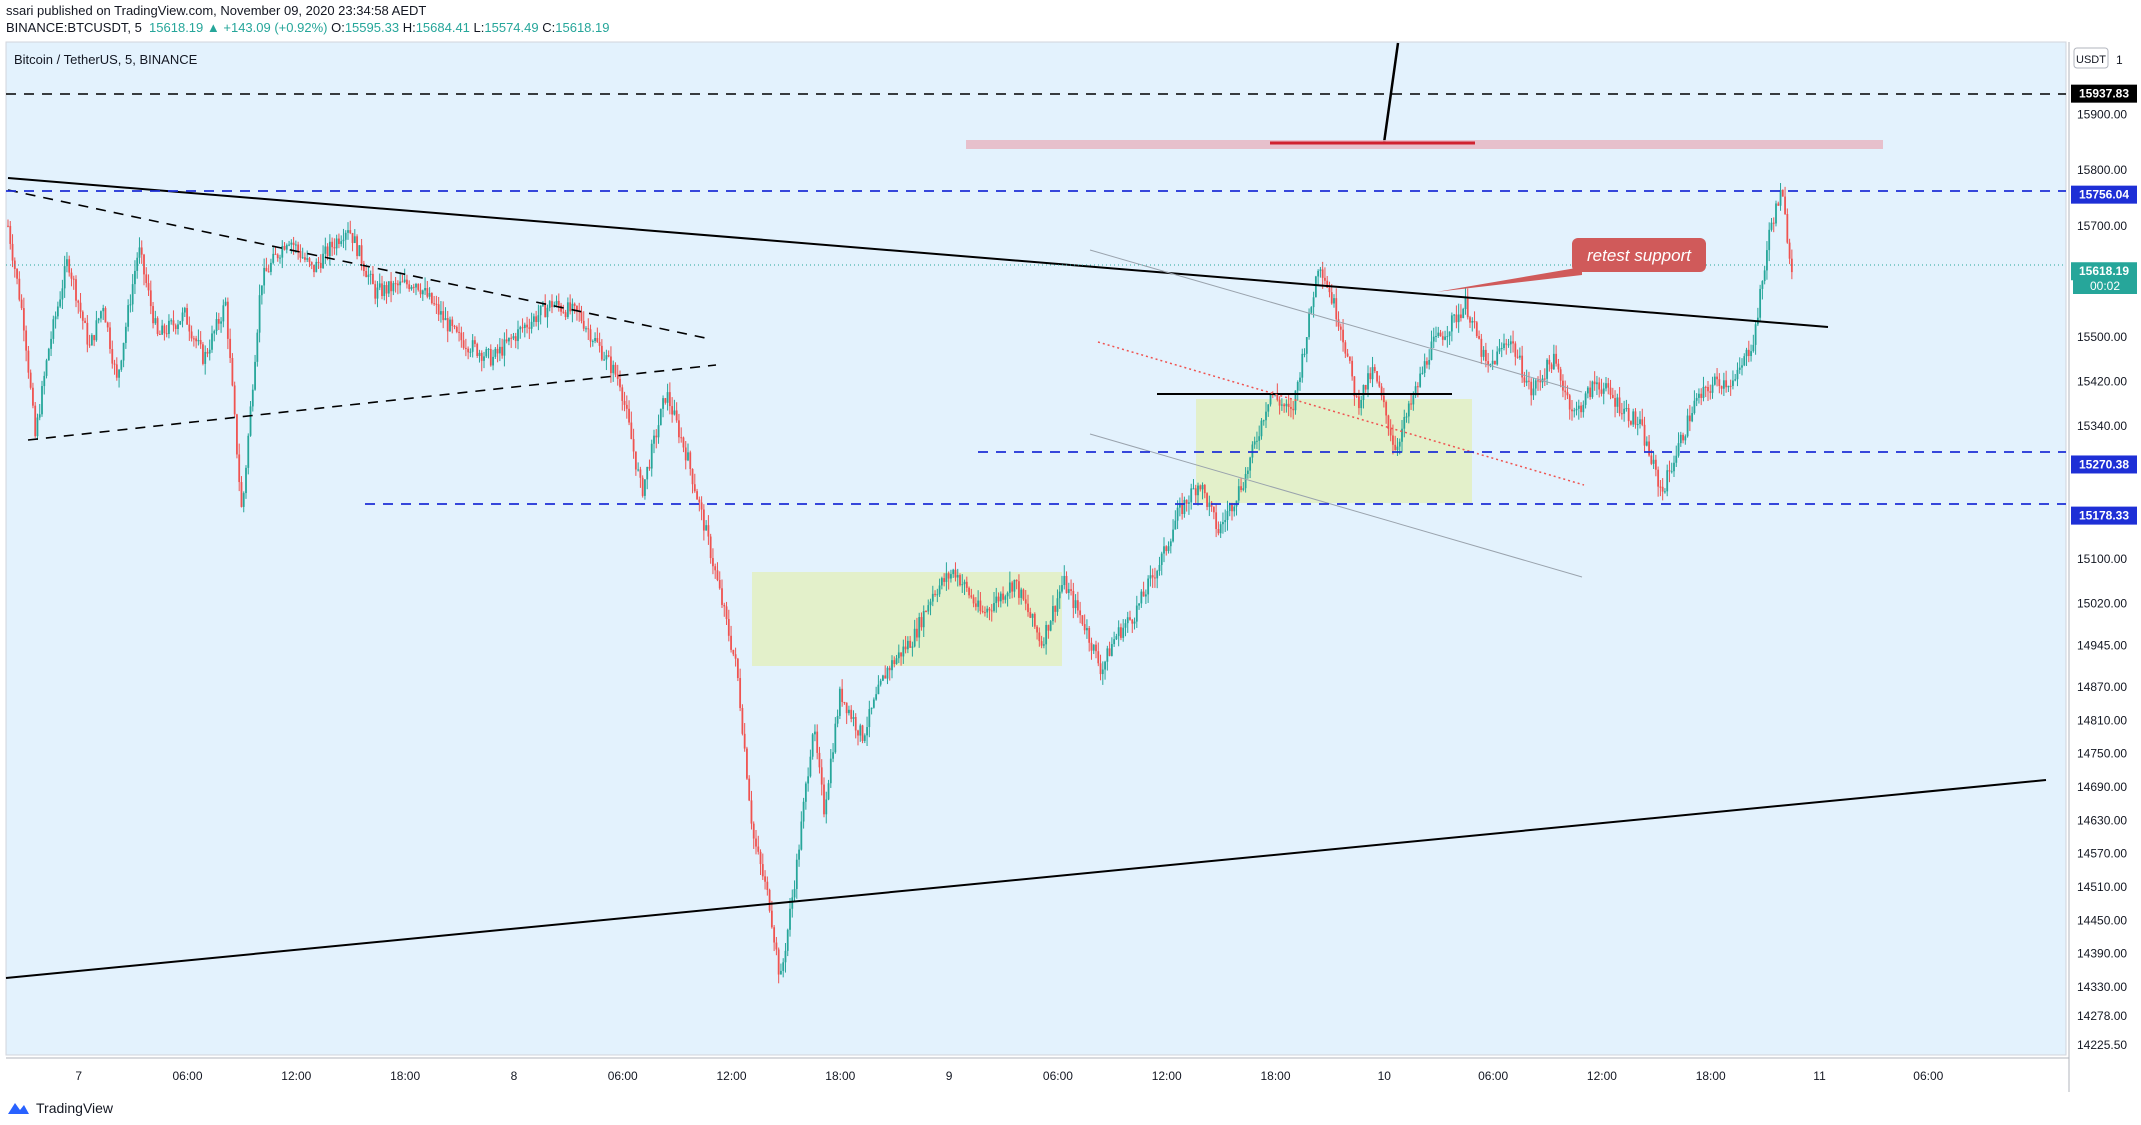 The height and width of the screenshot is (1125, 2141). I want to click on callout-pointer, so click(1509, 279).